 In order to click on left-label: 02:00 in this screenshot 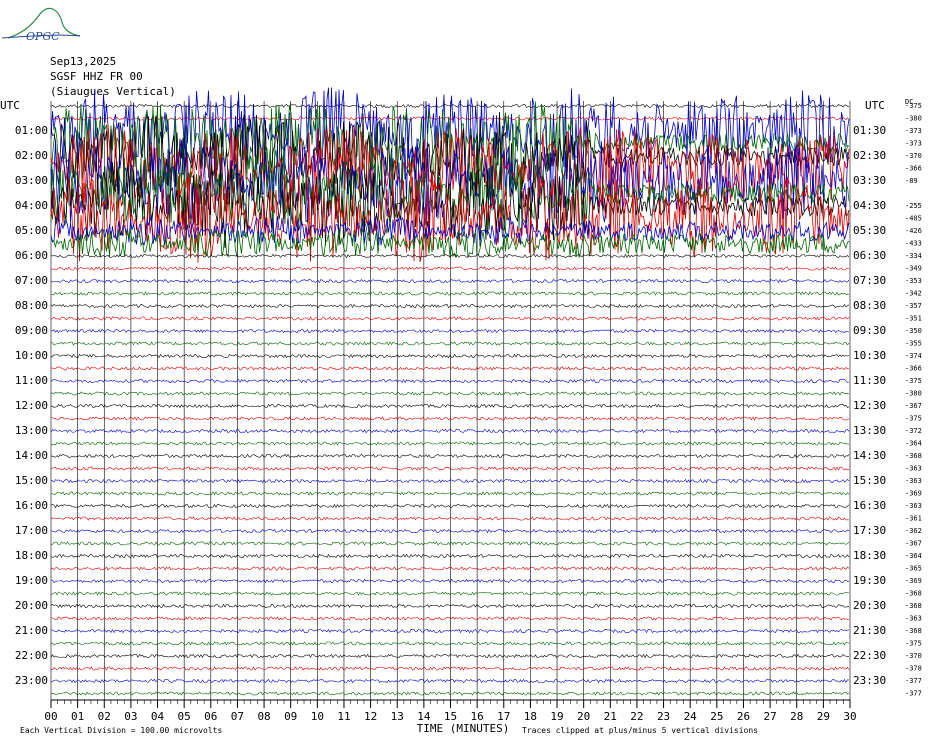, I will do `click(31, 155)`.